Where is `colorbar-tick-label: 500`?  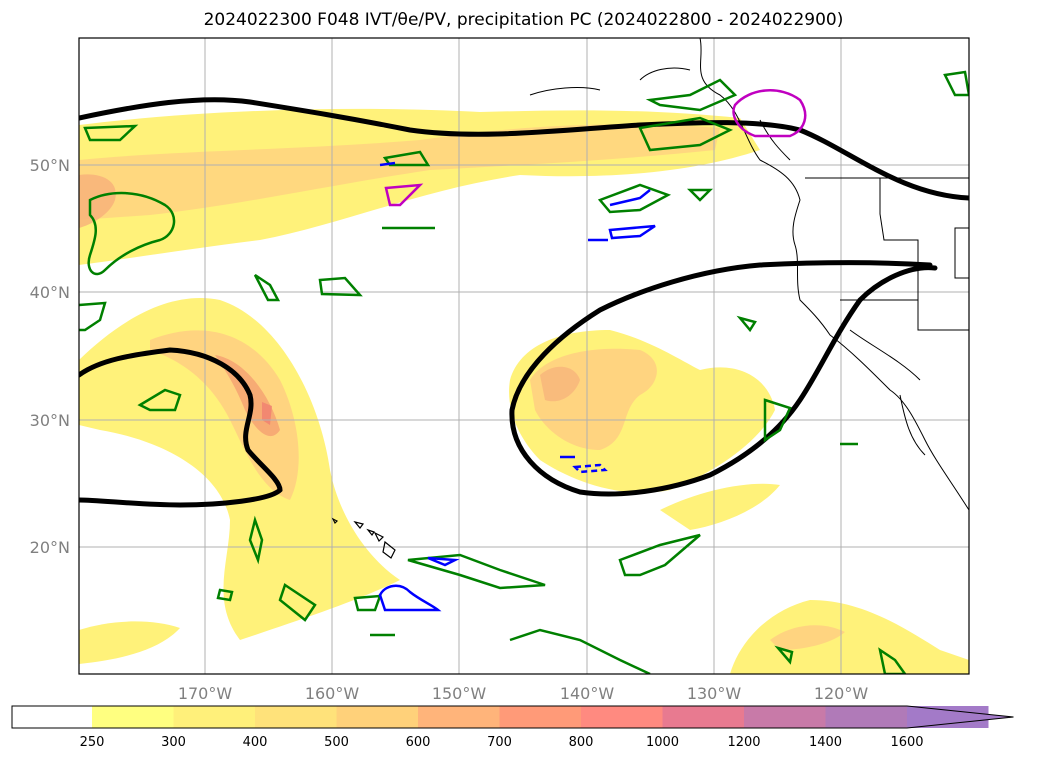 colorbar-tick-label: 500 is located at coordinates (336, 742).